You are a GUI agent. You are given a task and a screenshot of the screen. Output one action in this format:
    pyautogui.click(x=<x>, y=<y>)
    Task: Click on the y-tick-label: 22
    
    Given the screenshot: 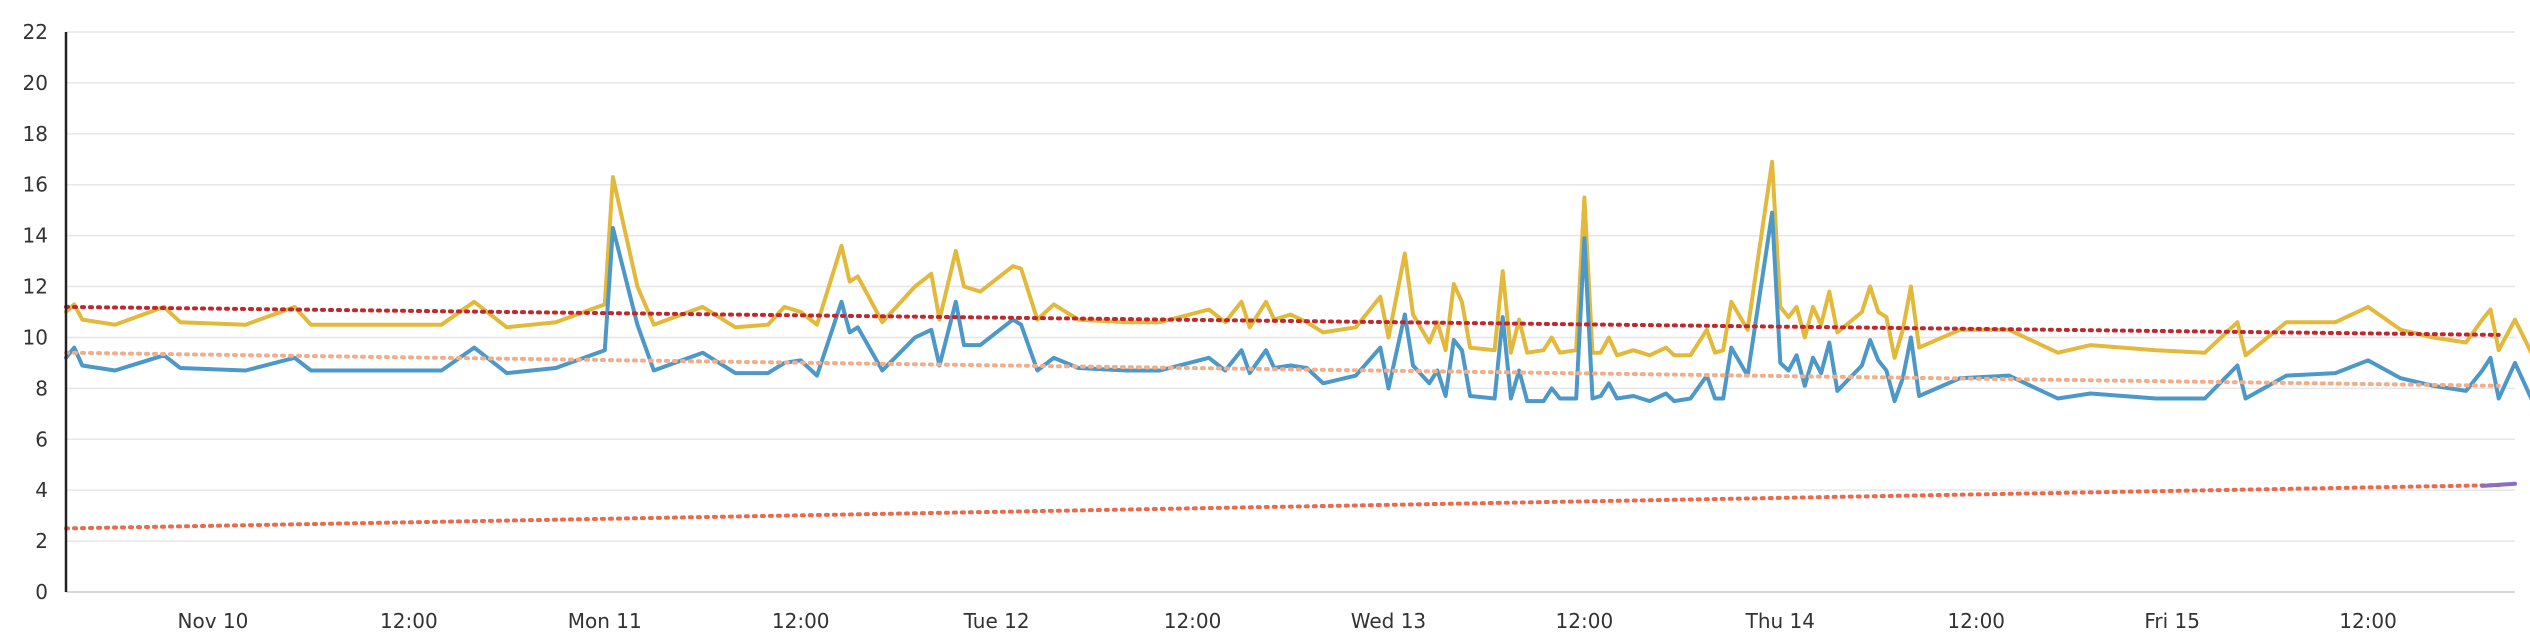 What is the action you would take?
    pyautogui.click(x=35, y=32)
    